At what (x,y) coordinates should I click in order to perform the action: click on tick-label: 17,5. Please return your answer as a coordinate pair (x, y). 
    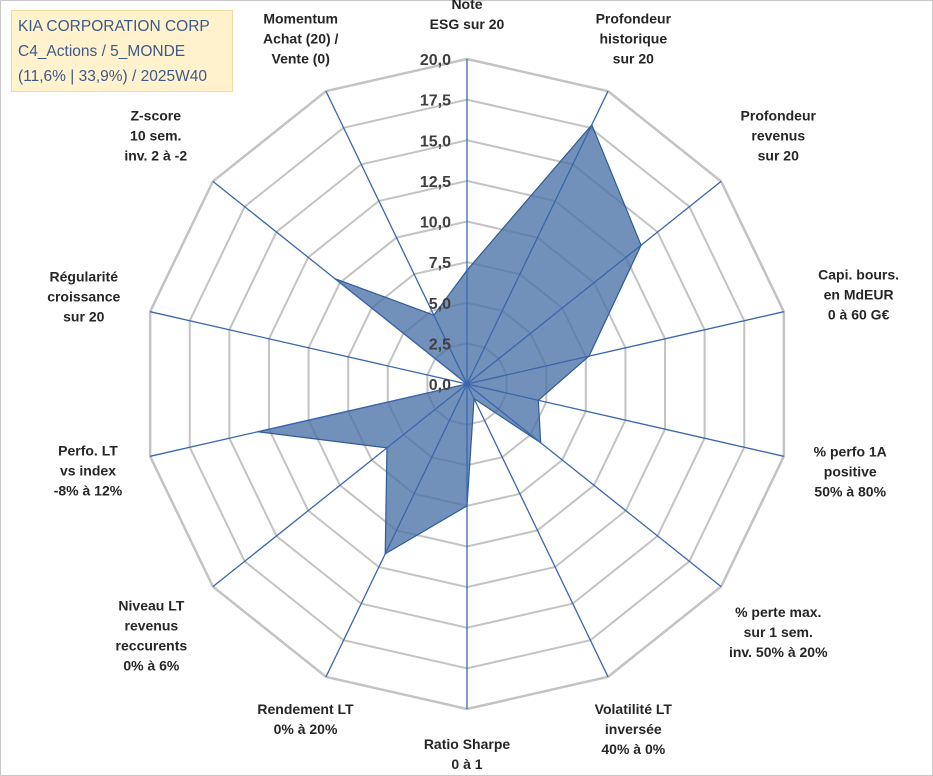
    Looking at the image, I should click on (435, 101).